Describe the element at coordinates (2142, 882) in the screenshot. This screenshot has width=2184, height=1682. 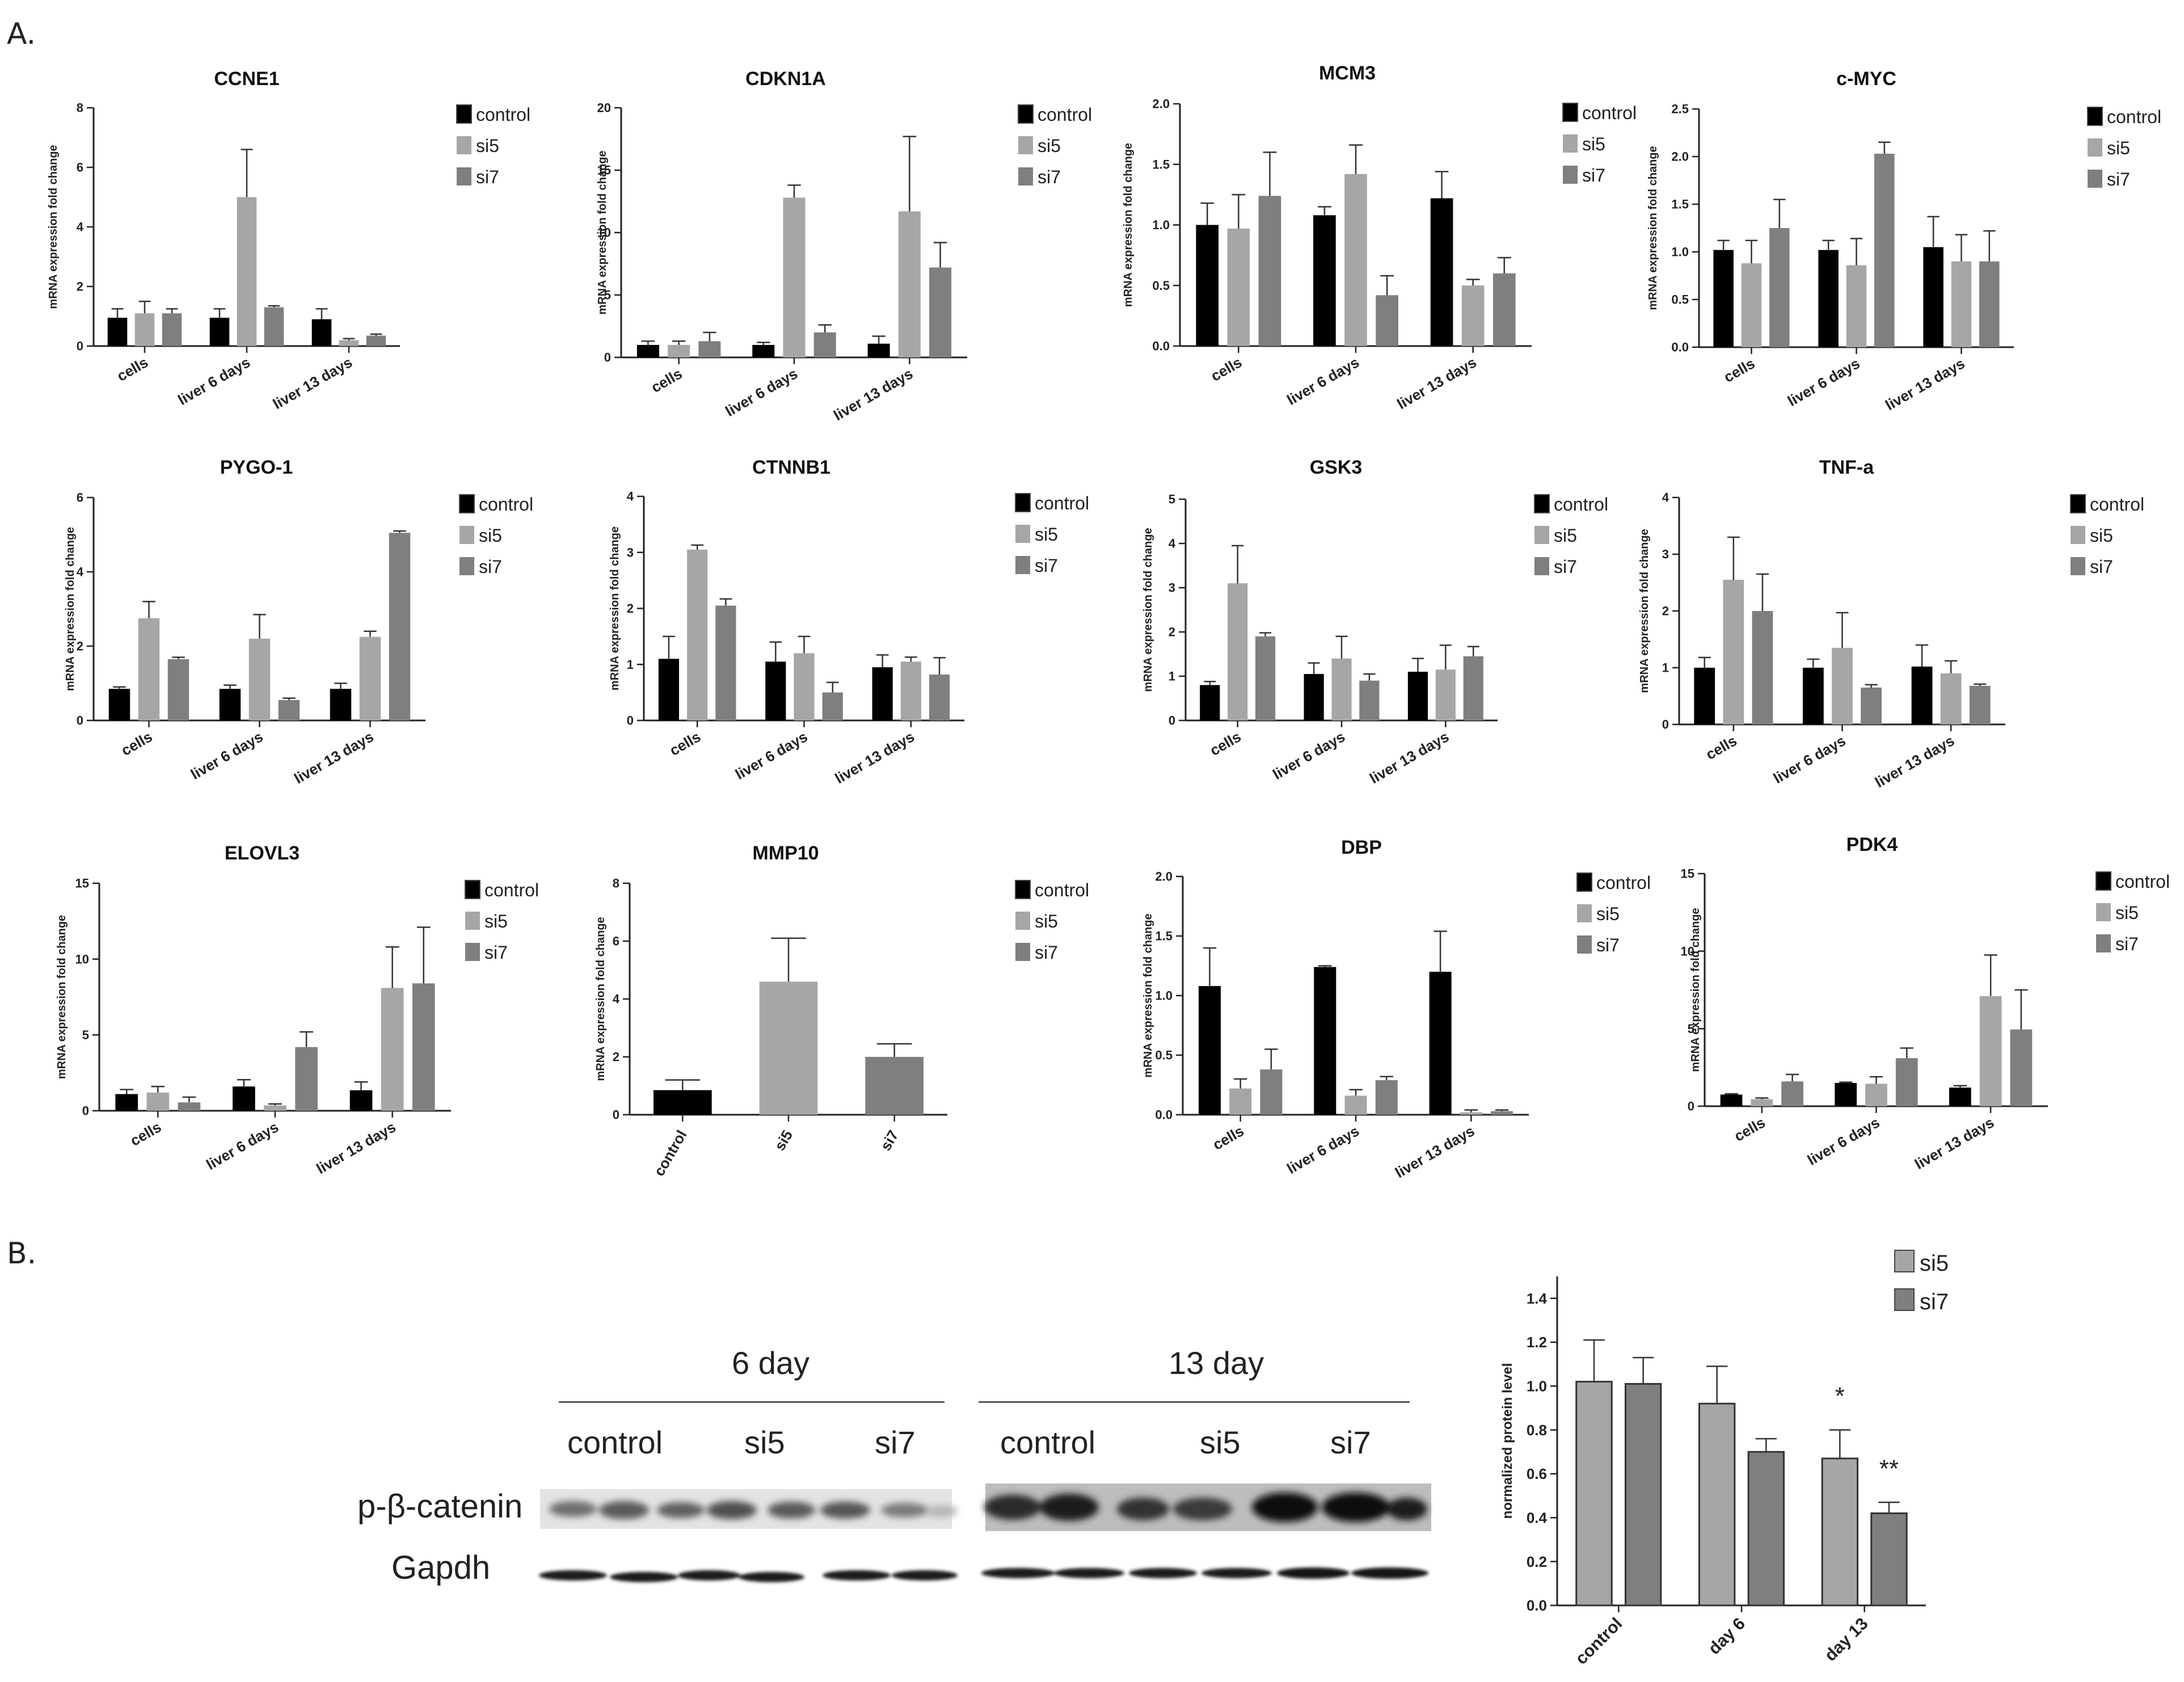
I see `chart-11-legend-label-0: control` at that location.